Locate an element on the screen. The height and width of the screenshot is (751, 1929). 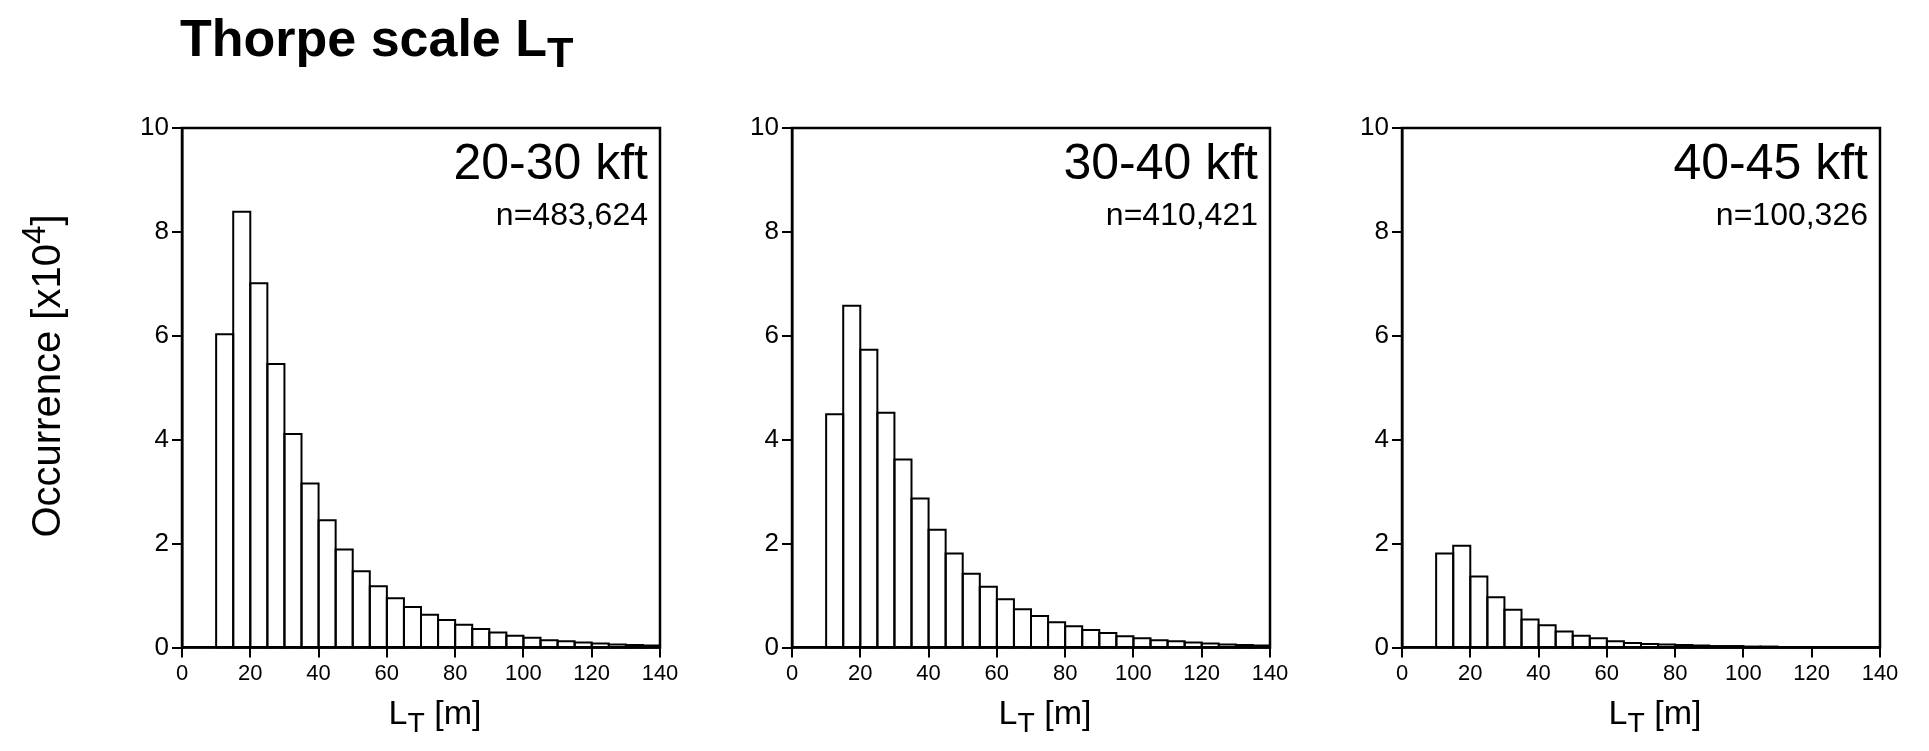
annotation: n=100,326 is located at coordinates (1791, 213).